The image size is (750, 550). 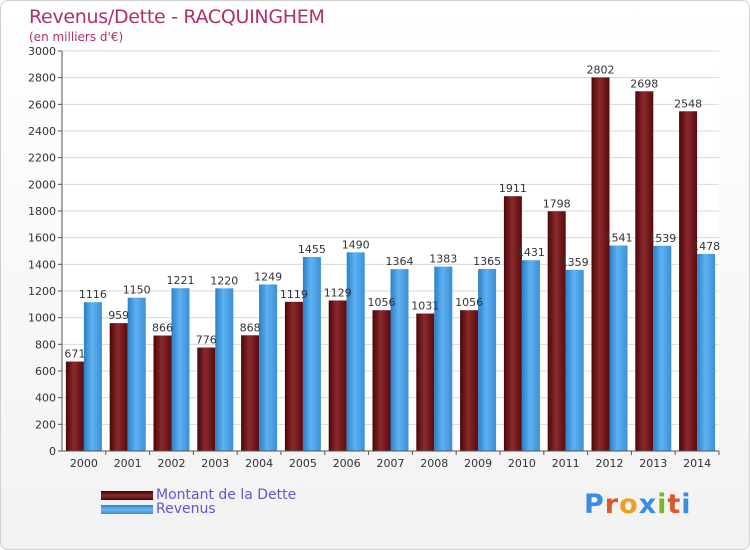 I want to click on y-tick-label: 1800, so click(x=42, y=211).